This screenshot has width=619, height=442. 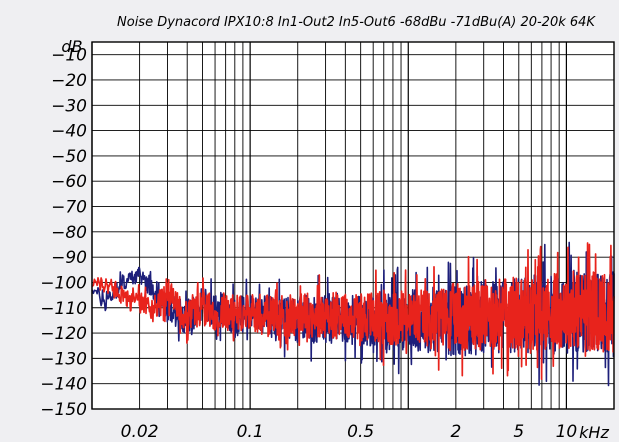 What do you see at coordinates (455, 432) in the screenshot?
I see `x-tick-label: 2` at bounding box center [455, 432].